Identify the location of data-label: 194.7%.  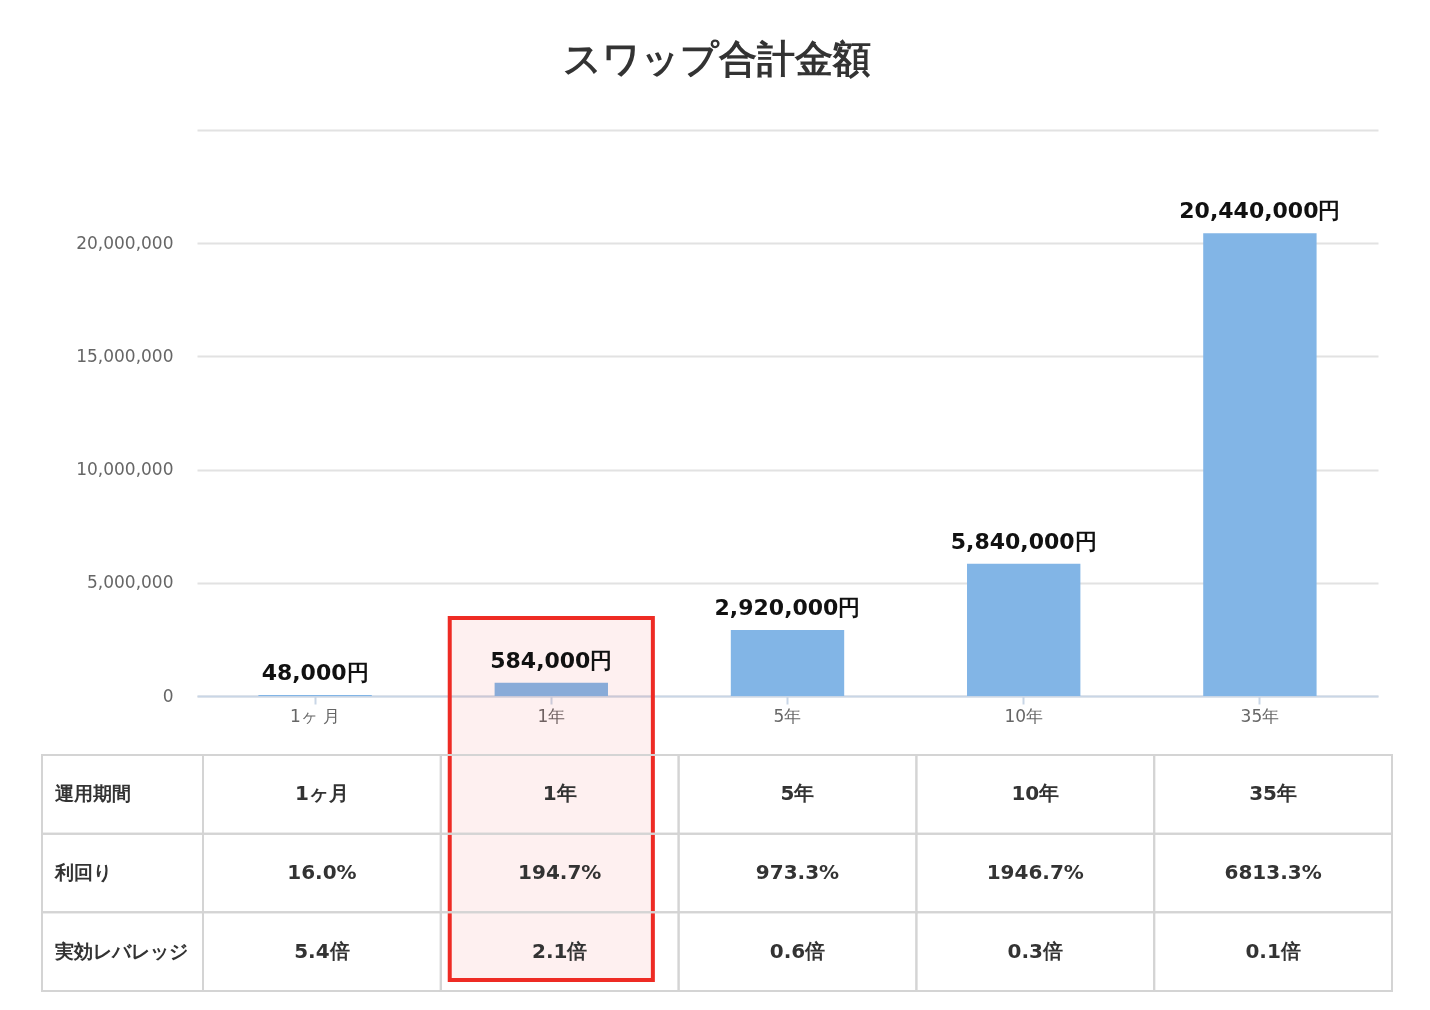
(560, 872).